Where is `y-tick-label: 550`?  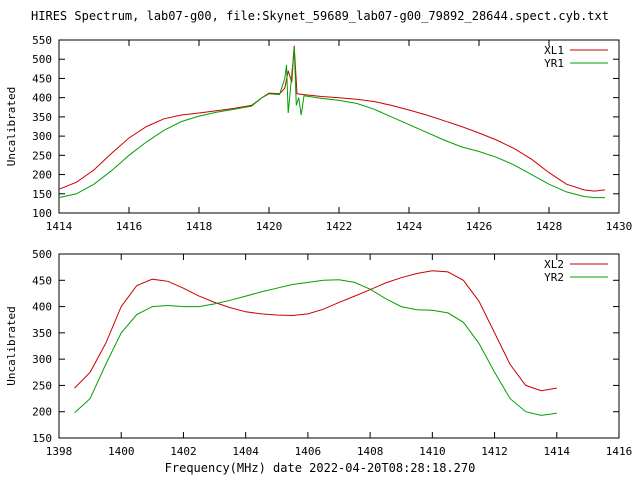 y-tick-label: 550 is located at coordinates (42, 40).